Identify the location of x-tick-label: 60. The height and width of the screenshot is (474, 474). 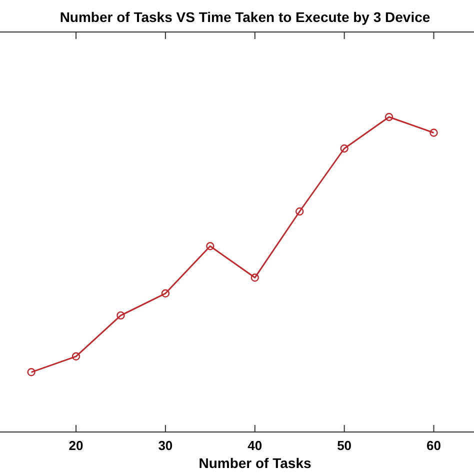
(433, 445).